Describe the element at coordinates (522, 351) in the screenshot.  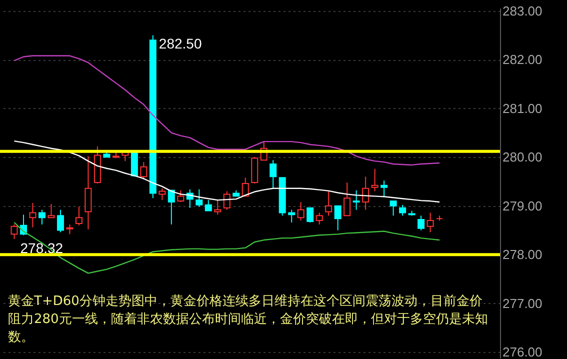
I see `y-tick-label: 276.00` at that location.